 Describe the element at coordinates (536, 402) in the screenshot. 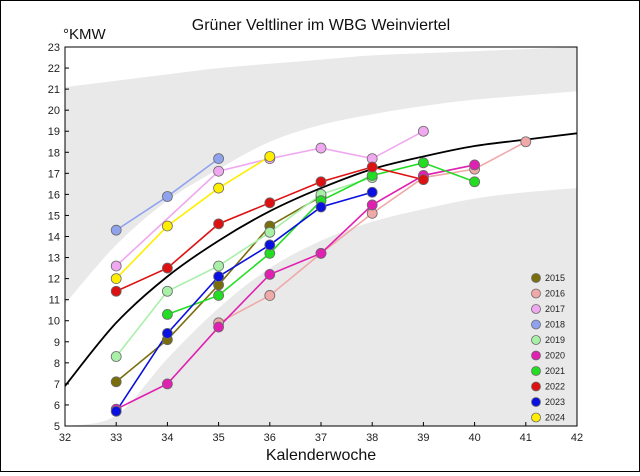

I see `legend-marker-2023` at that location.